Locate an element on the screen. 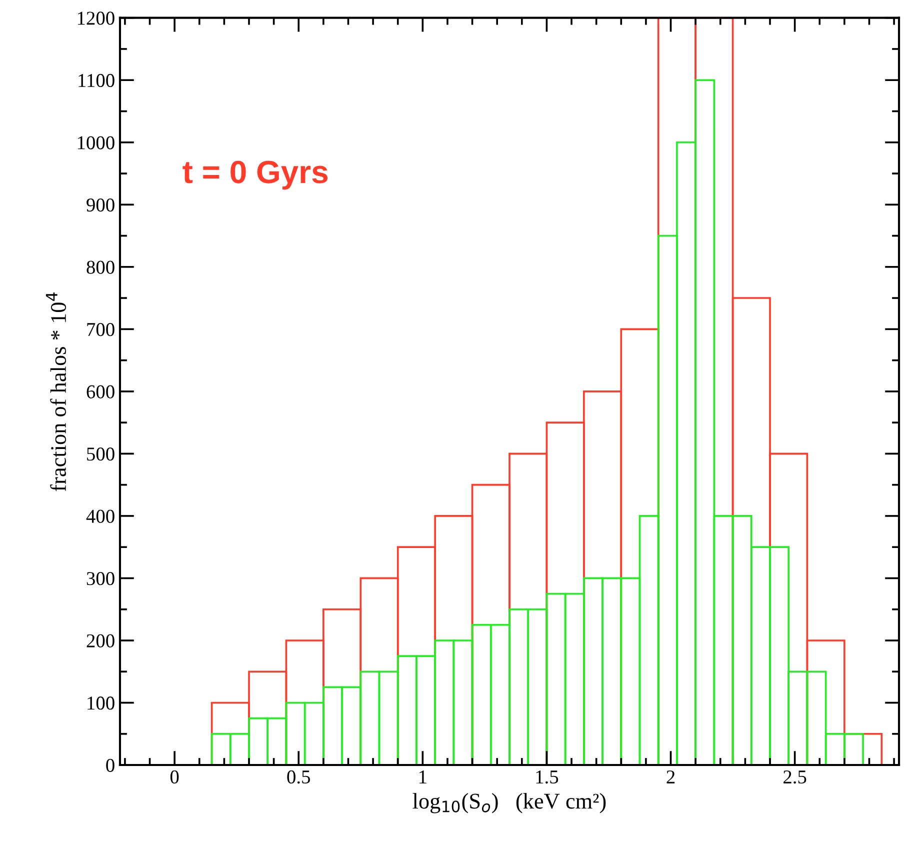  y-tick-label: 600 is located at coordinates (100, 391).